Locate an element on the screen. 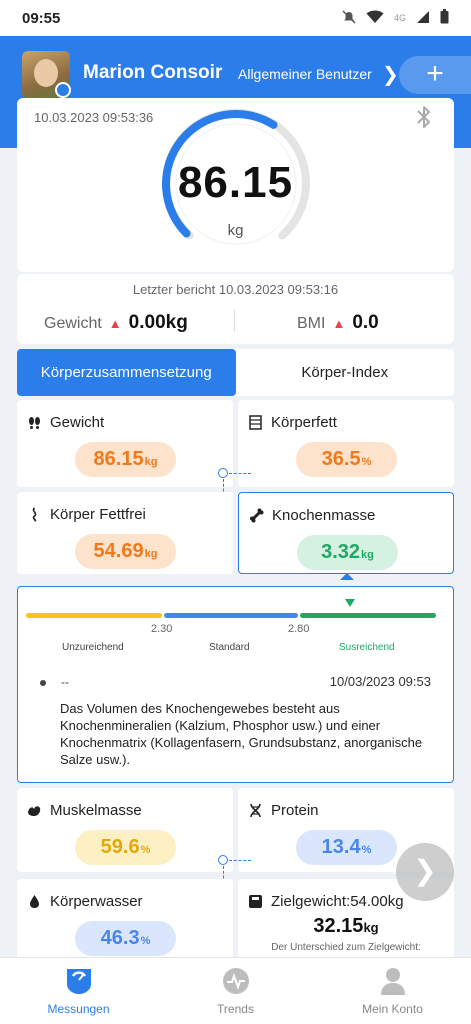 The height and width of the screenshot is (1024, 471). muscle-pill-unit: % is located at coordinates (145, 850).